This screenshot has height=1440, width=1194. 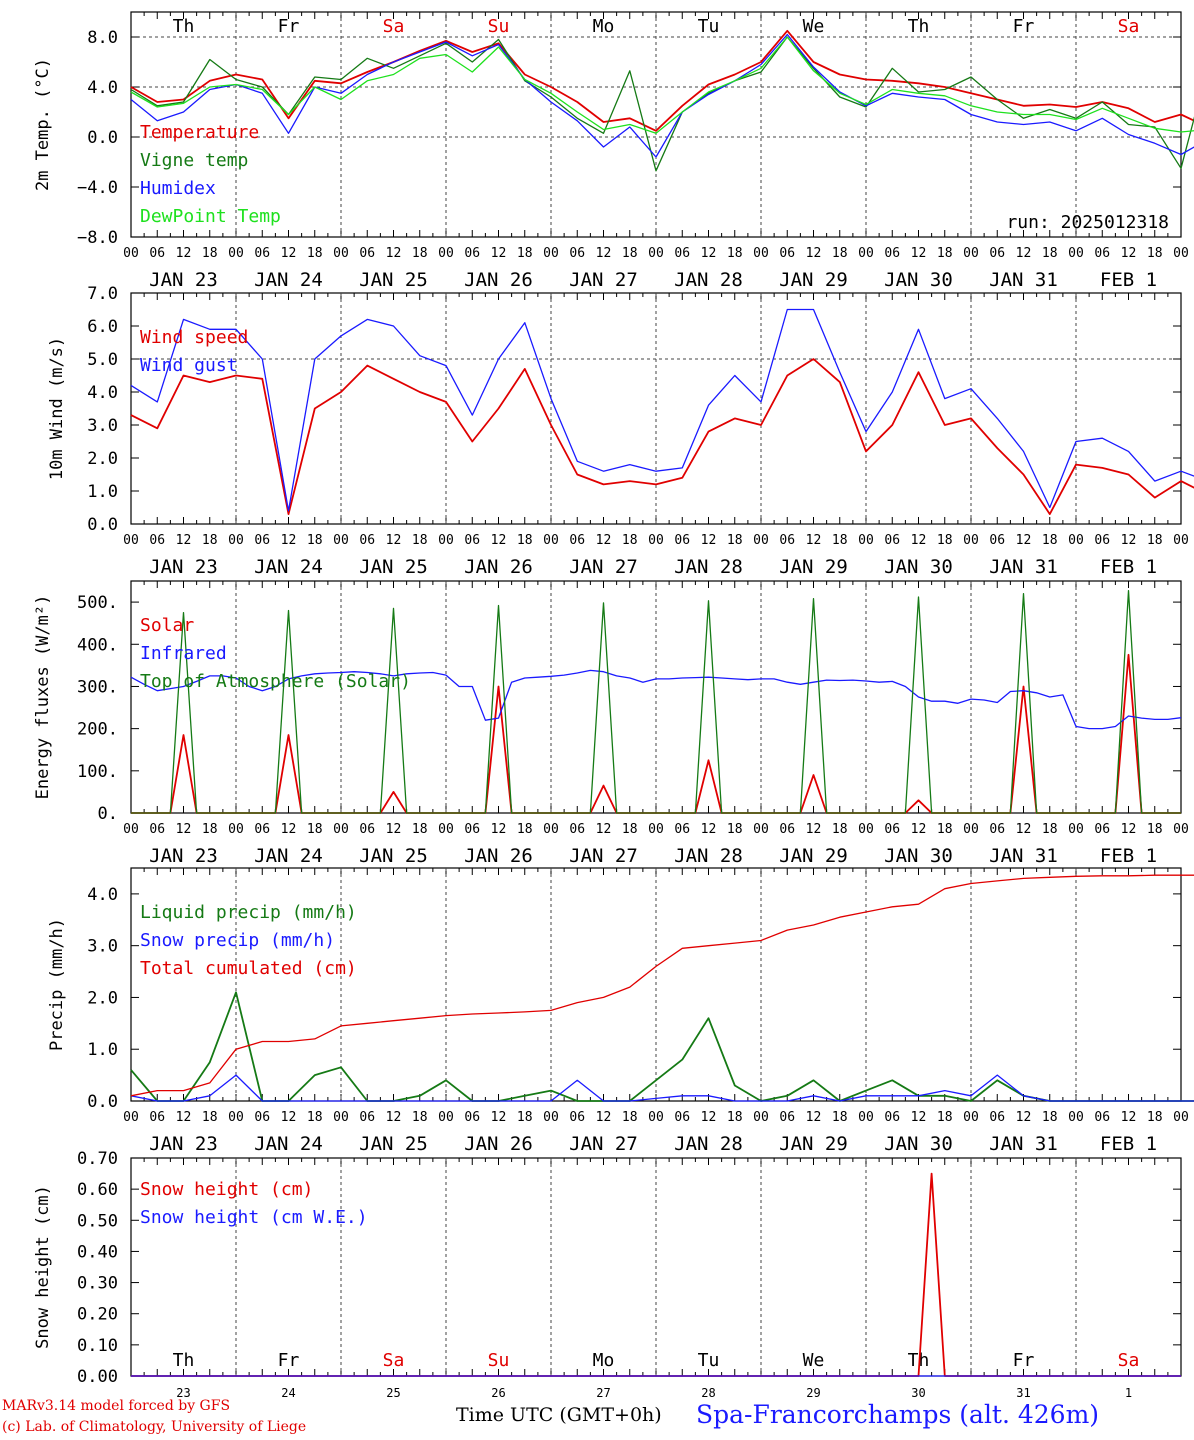 I want to click on day-label: JAN 30, so click(x=918, y=856).